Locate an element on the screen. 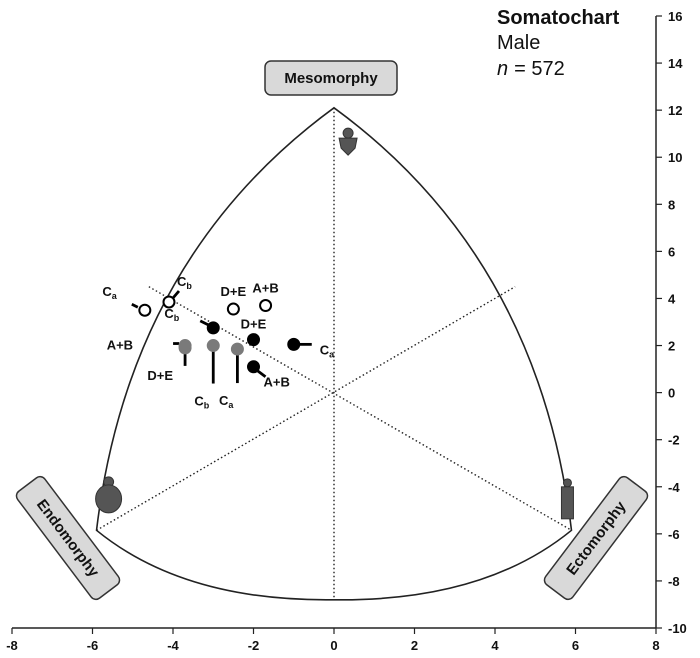  x-tick-label: -4 is located at coordinates (173, 645).